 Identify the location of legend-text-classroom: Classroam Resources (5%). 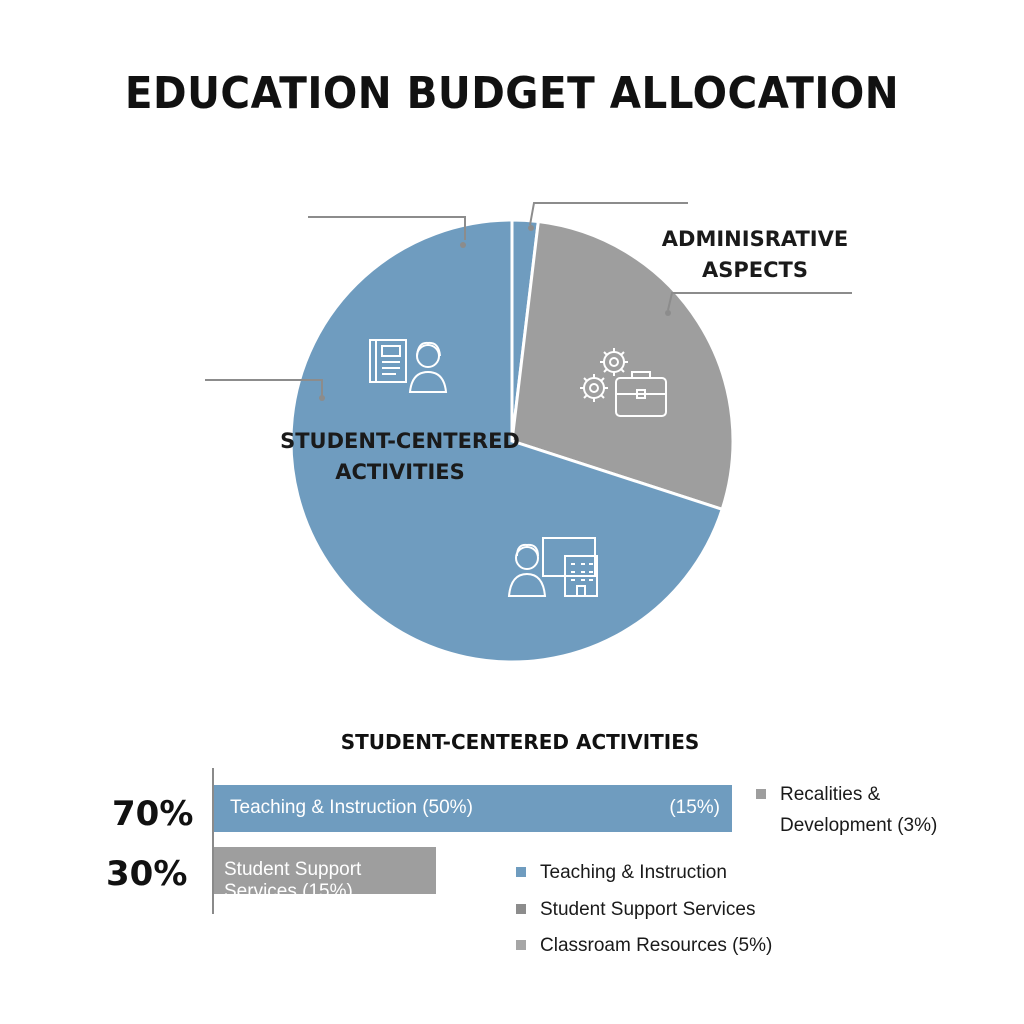
(656, 945).